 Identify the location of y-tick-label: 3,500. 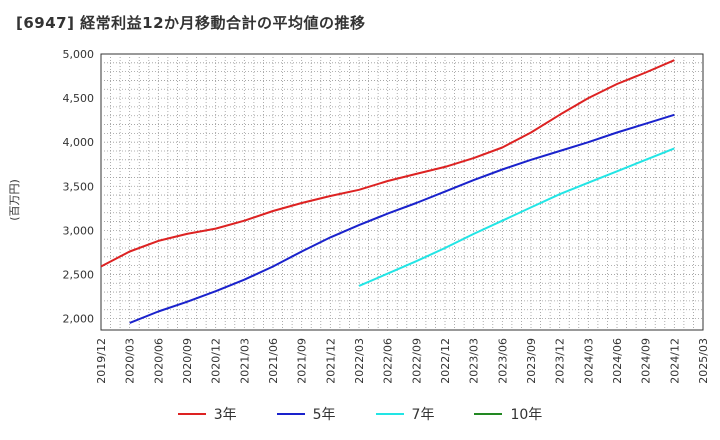
(79, 186).